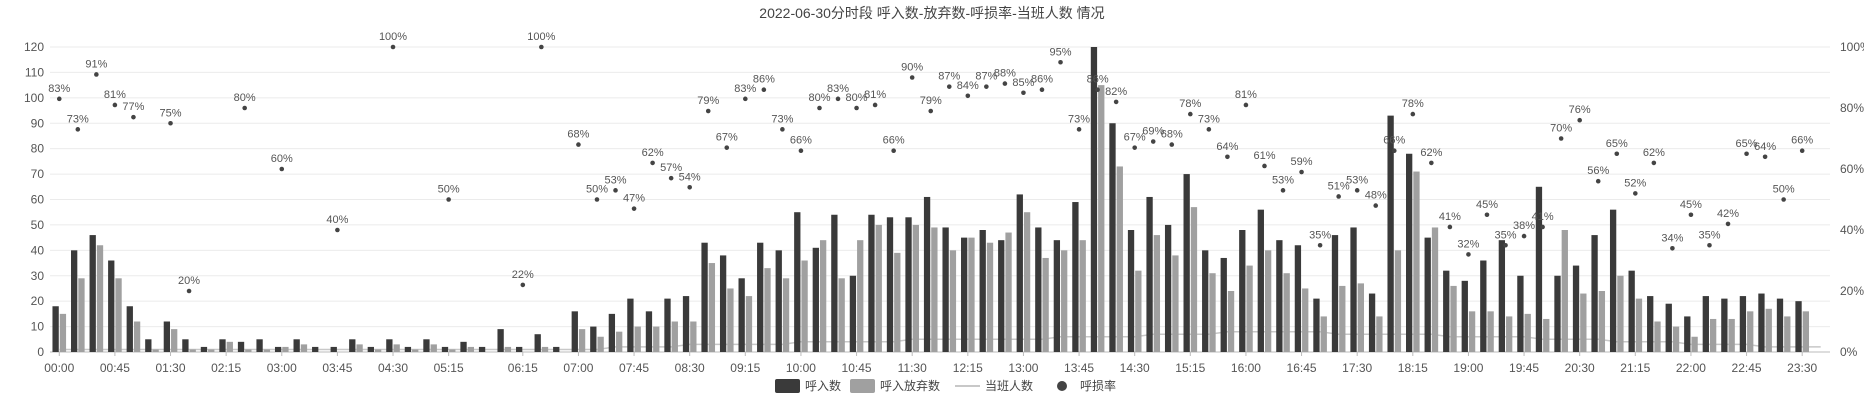 The width and height of the screenshot is (1864, 400). What do you see at coordinates (1086, 385) in the screenshot?
I see `legend-item: 呼损率` at bounding box center [1086, 385].